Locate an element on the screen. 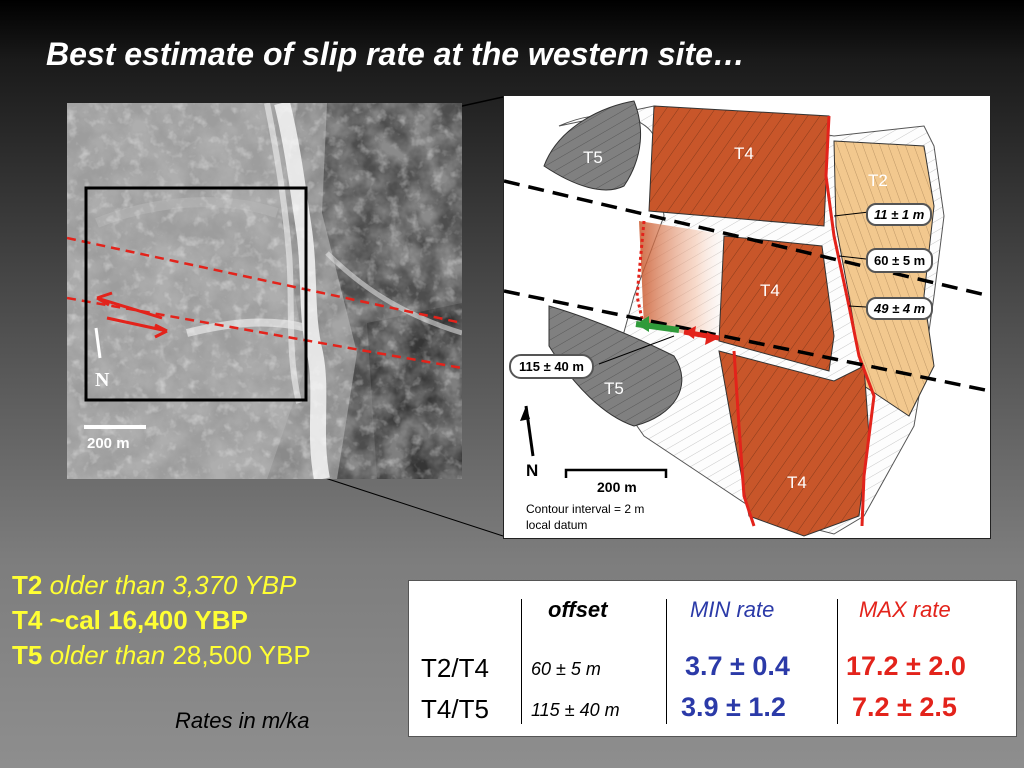 This screenshot has height=768, width=1024. row-max-t2-t4: 17.2 ± 2.0 is located at coordinates (906, 666).